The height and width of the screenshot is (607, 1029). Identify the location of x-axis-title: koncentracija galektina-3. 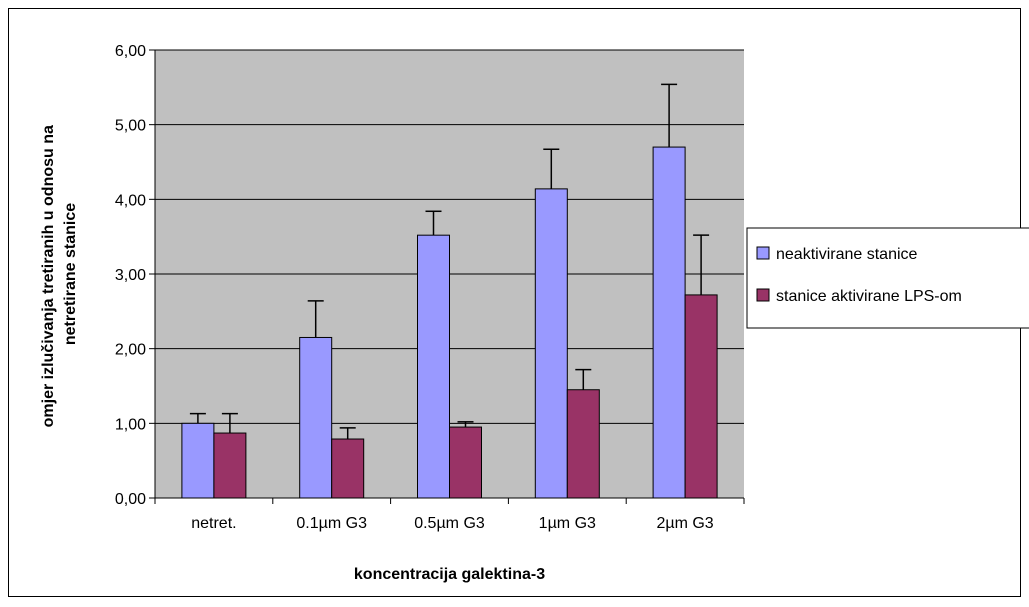
(449, 574).